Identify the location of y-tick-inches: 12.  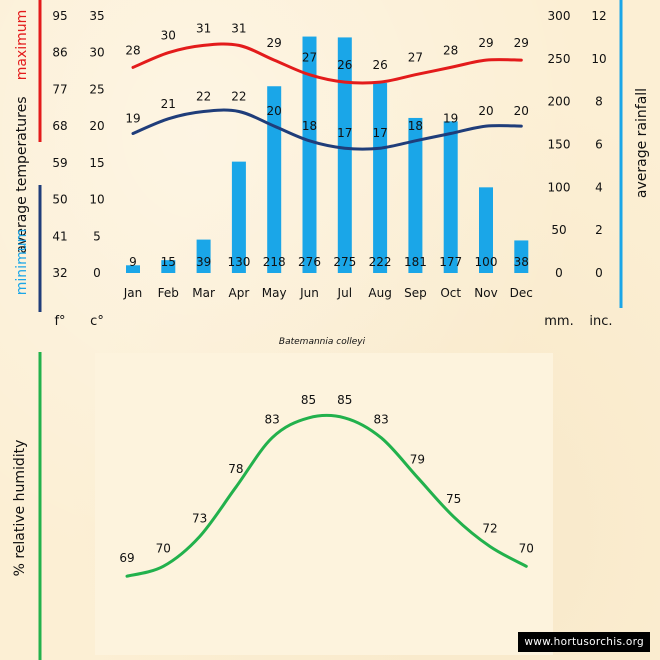
(598, 16).